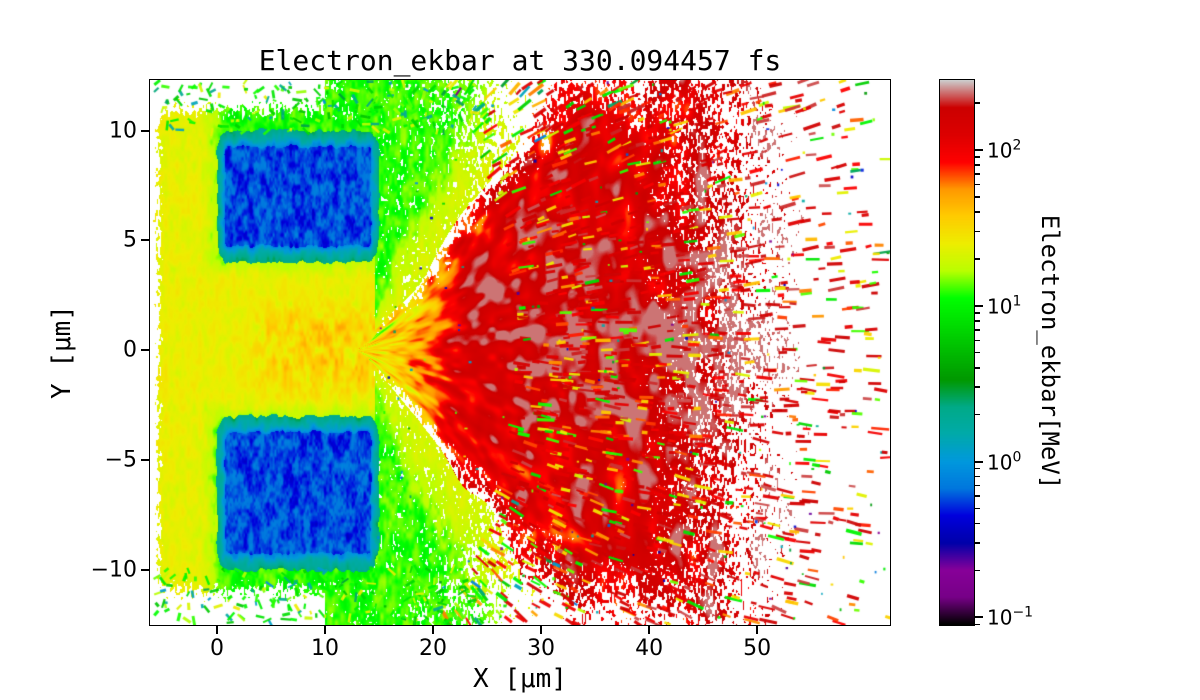 This screenshot has height=700, width=1200. Describe the element at coordinates (120, 460) in the screenshot. I see `y-tick-label: −5` at that location.